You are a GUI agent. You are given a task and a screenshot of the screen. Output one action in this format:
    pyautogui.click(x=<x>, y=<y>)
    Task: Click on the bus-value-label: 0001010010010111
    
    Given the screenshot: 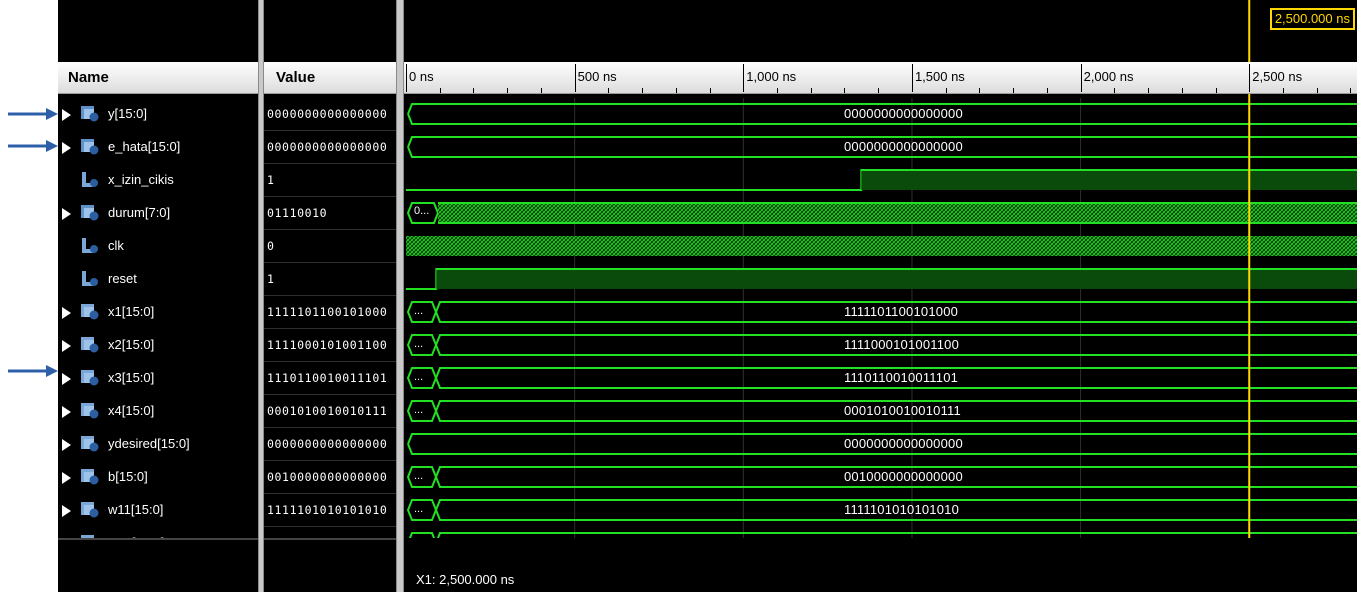 What is the action you would take?
    pyautogui.click(x=902, y=410)
    